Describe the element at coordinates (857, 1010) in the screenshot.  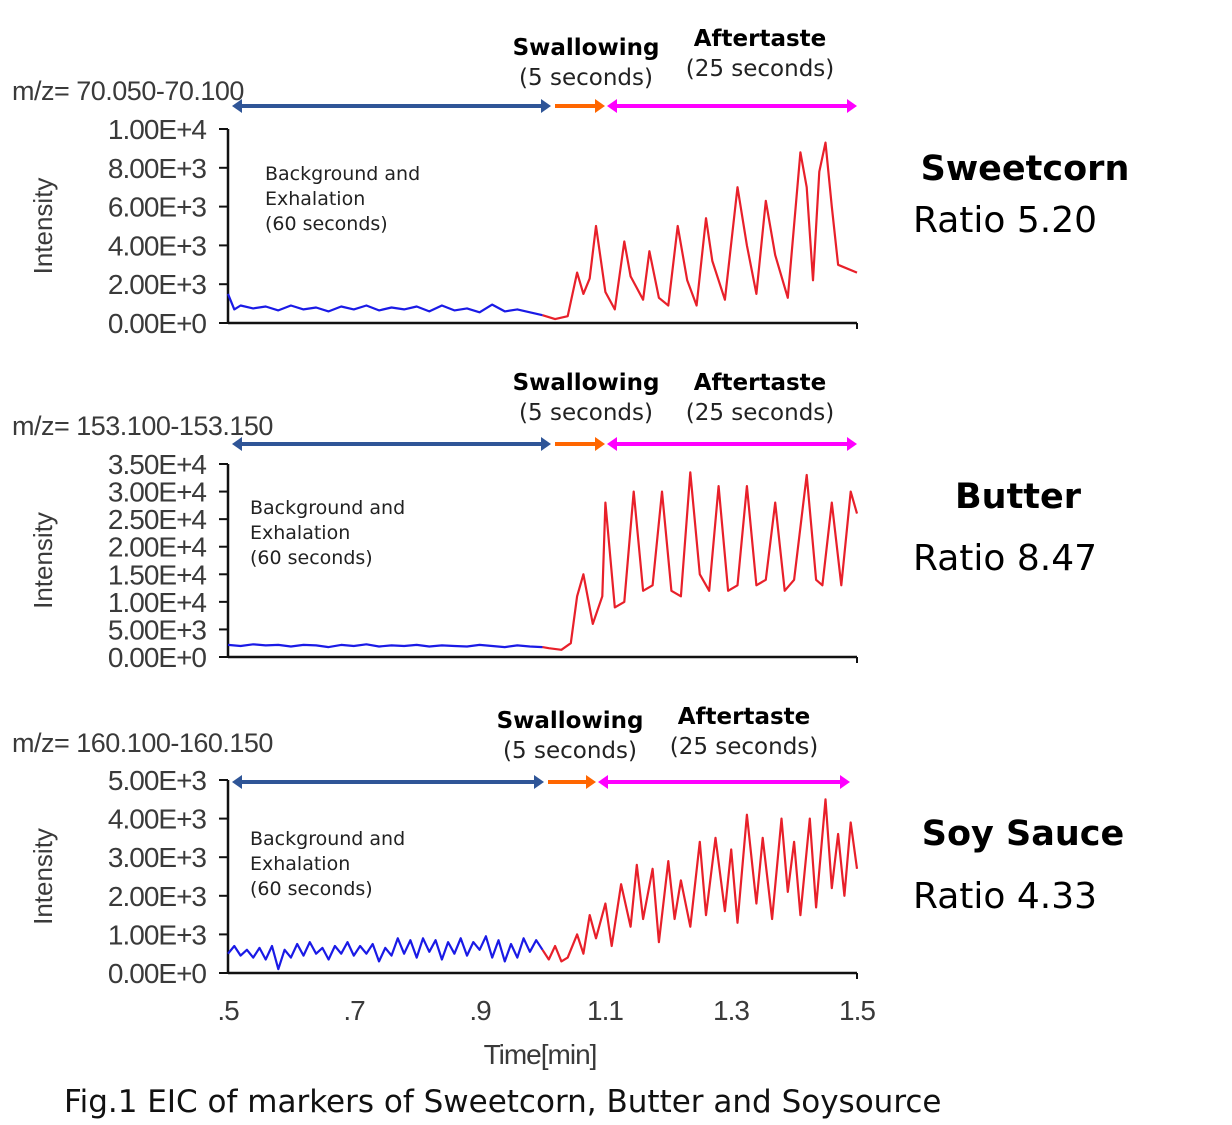
I see `x-tick-label: 1.5` at that location.